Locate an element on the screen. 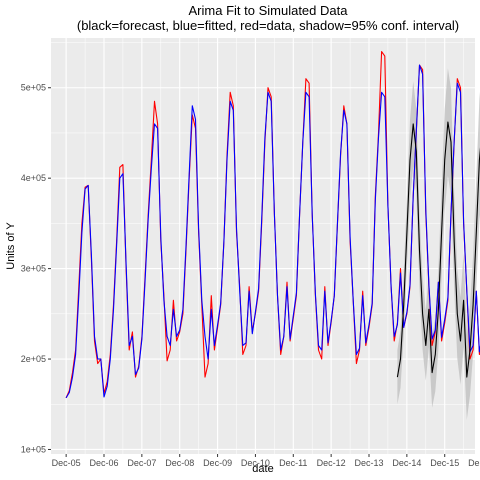 The width and height of the screenshot is (480, 480). x-axis-title: date is located at coordinates (262, 469).